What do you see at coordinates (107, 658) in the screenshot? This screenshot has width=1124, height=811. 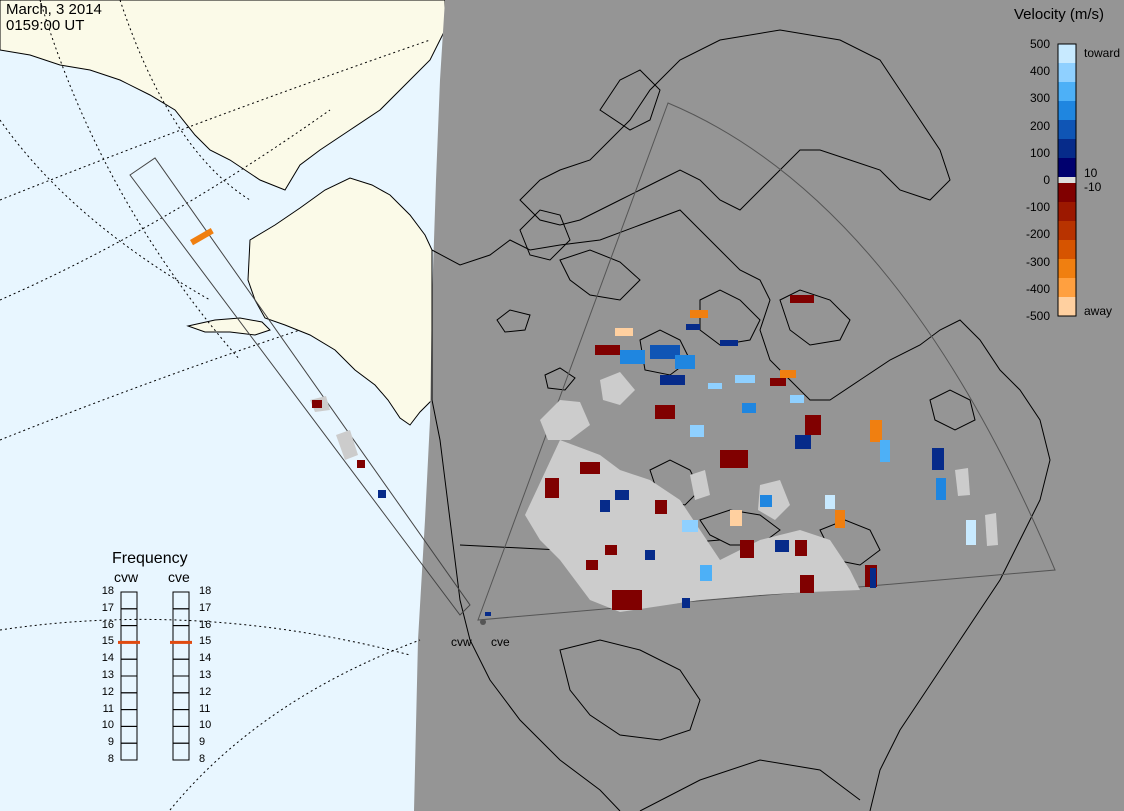 I see `frequency-tick-left: 14` at bounding box center [107, 658].